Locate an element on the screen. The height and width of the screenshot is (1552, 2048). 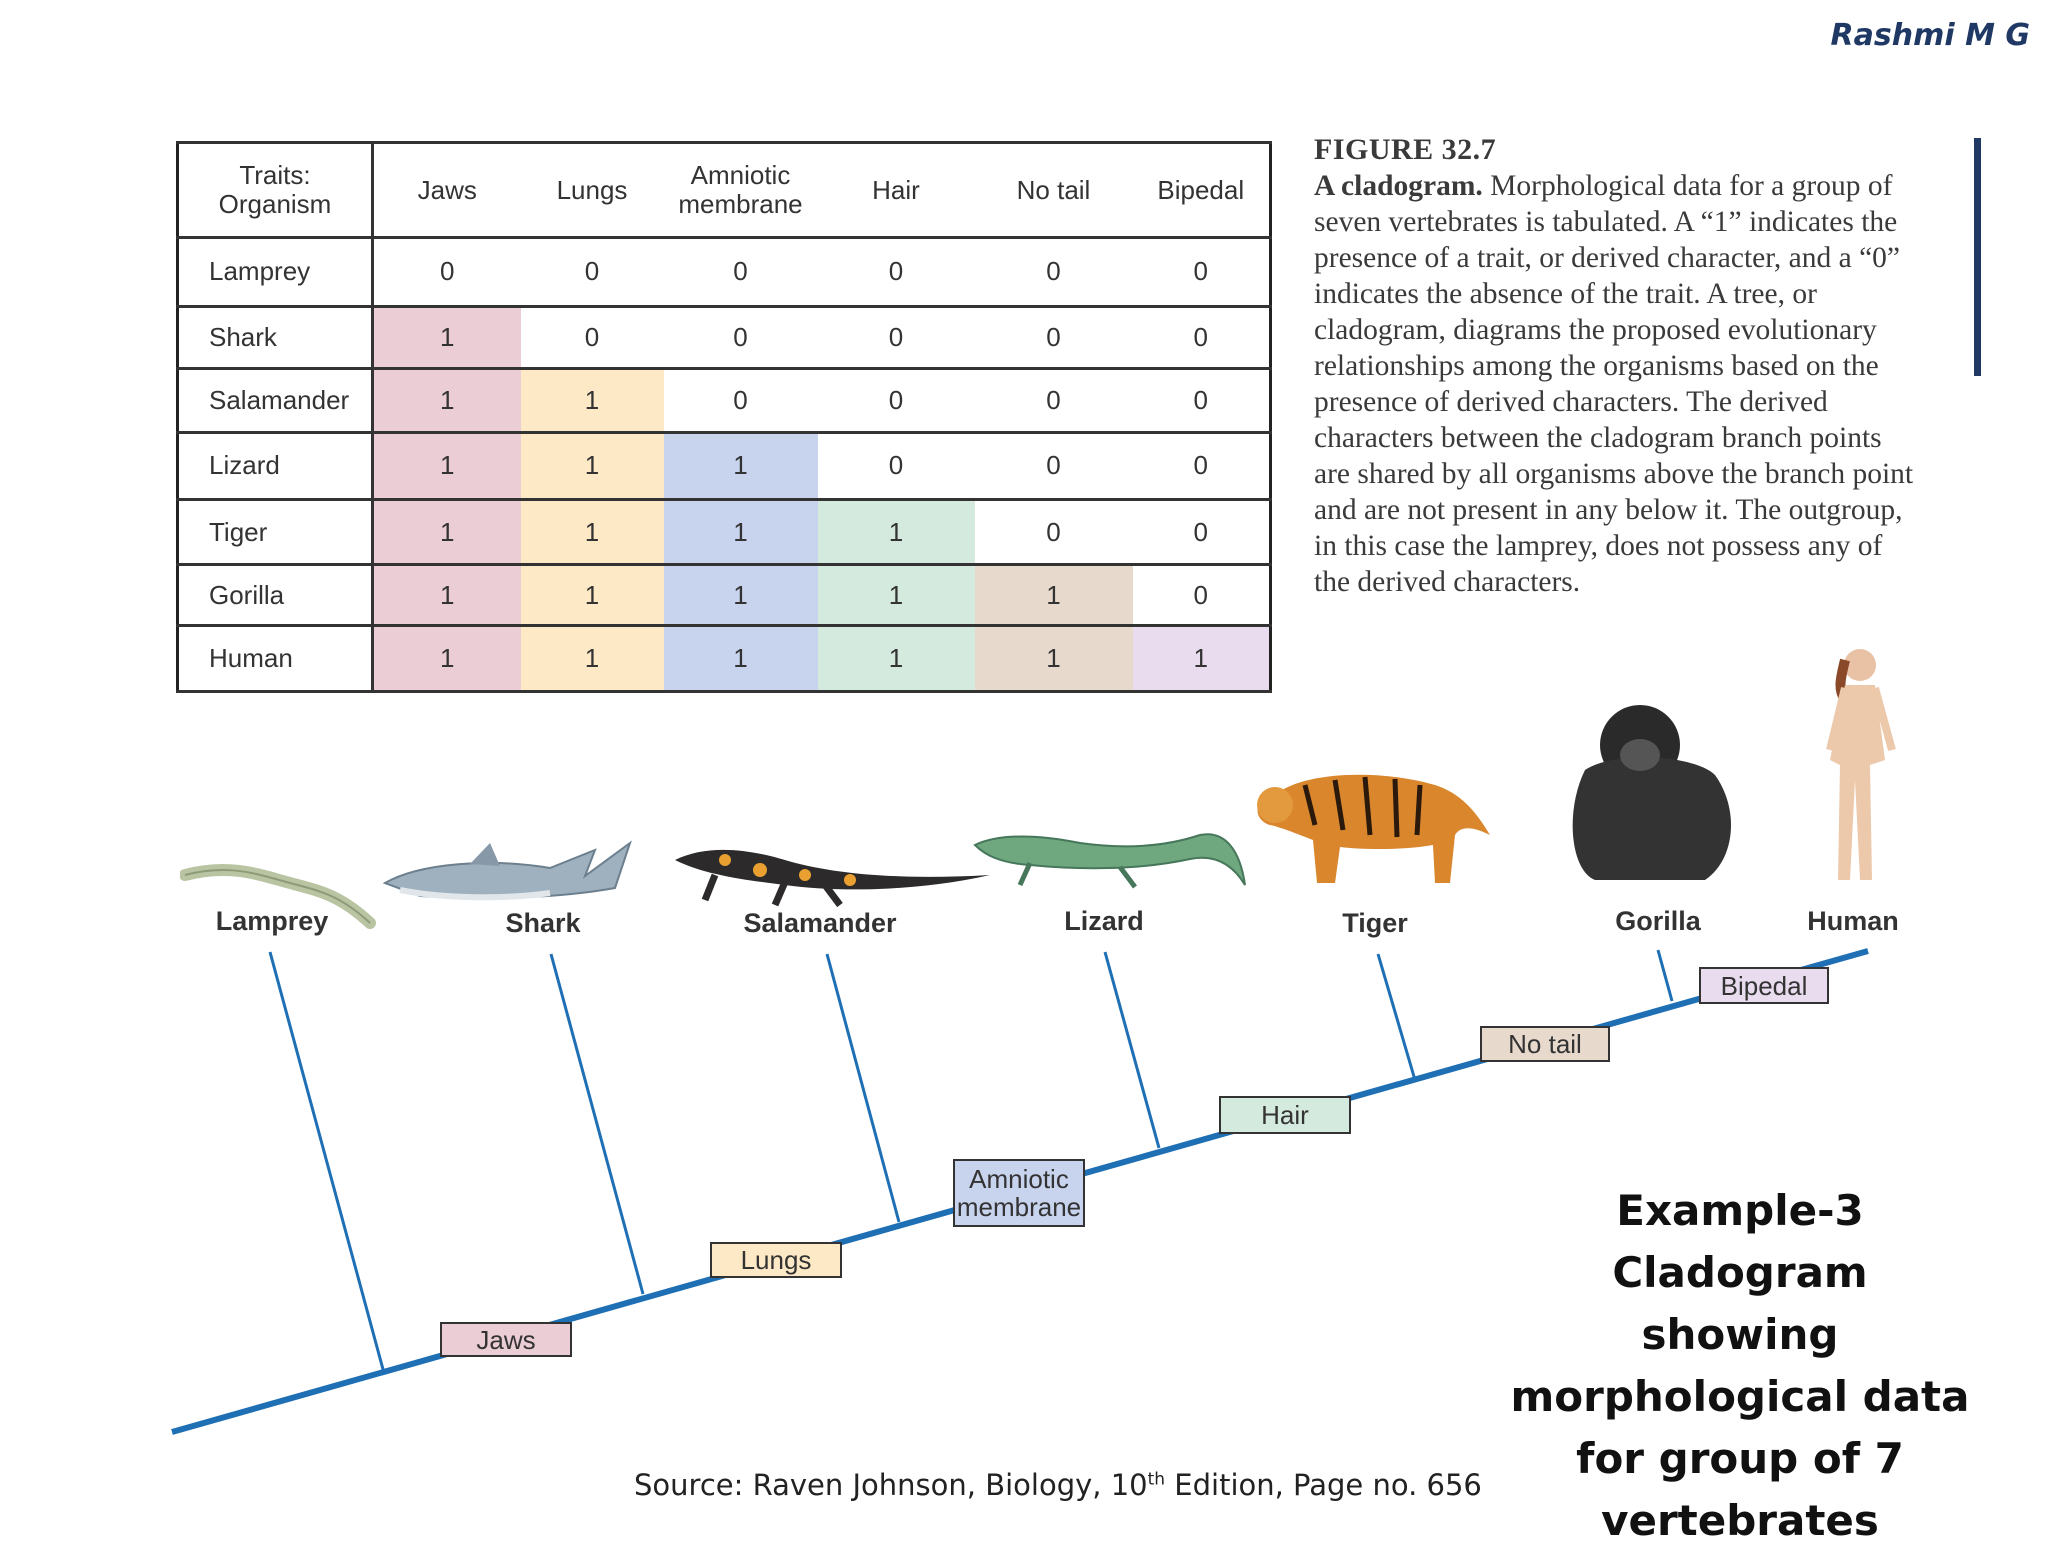
organism-label-gorilla: Gorilla is located at coordinates (1658, 921).